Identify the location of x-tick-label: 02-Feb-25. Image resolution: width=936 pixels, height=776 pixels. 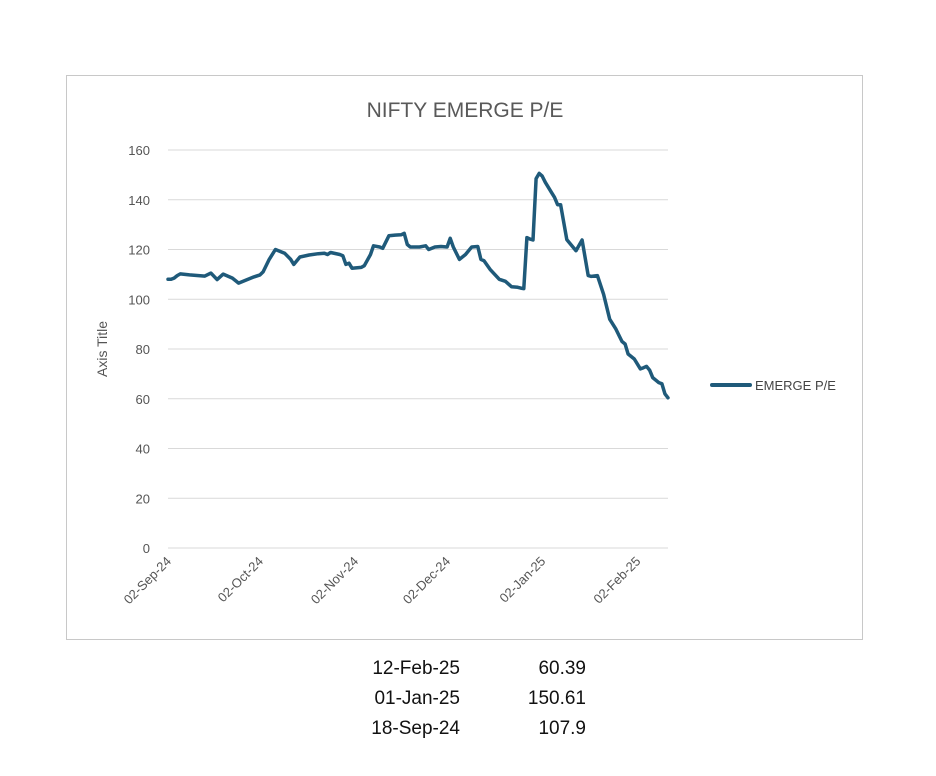
(616, 580).